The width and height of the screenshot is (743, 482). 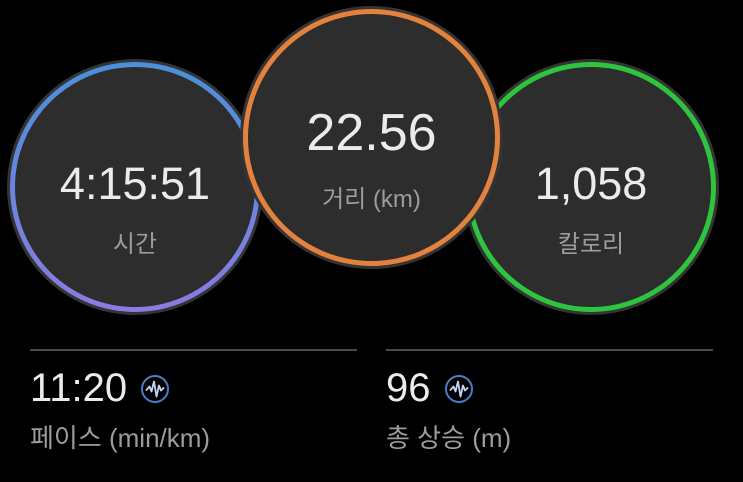 What do you see at coordinates (591, 245) in the screenshot?
I see `calories-label: 칼로리` at bounding box center [591, 245].